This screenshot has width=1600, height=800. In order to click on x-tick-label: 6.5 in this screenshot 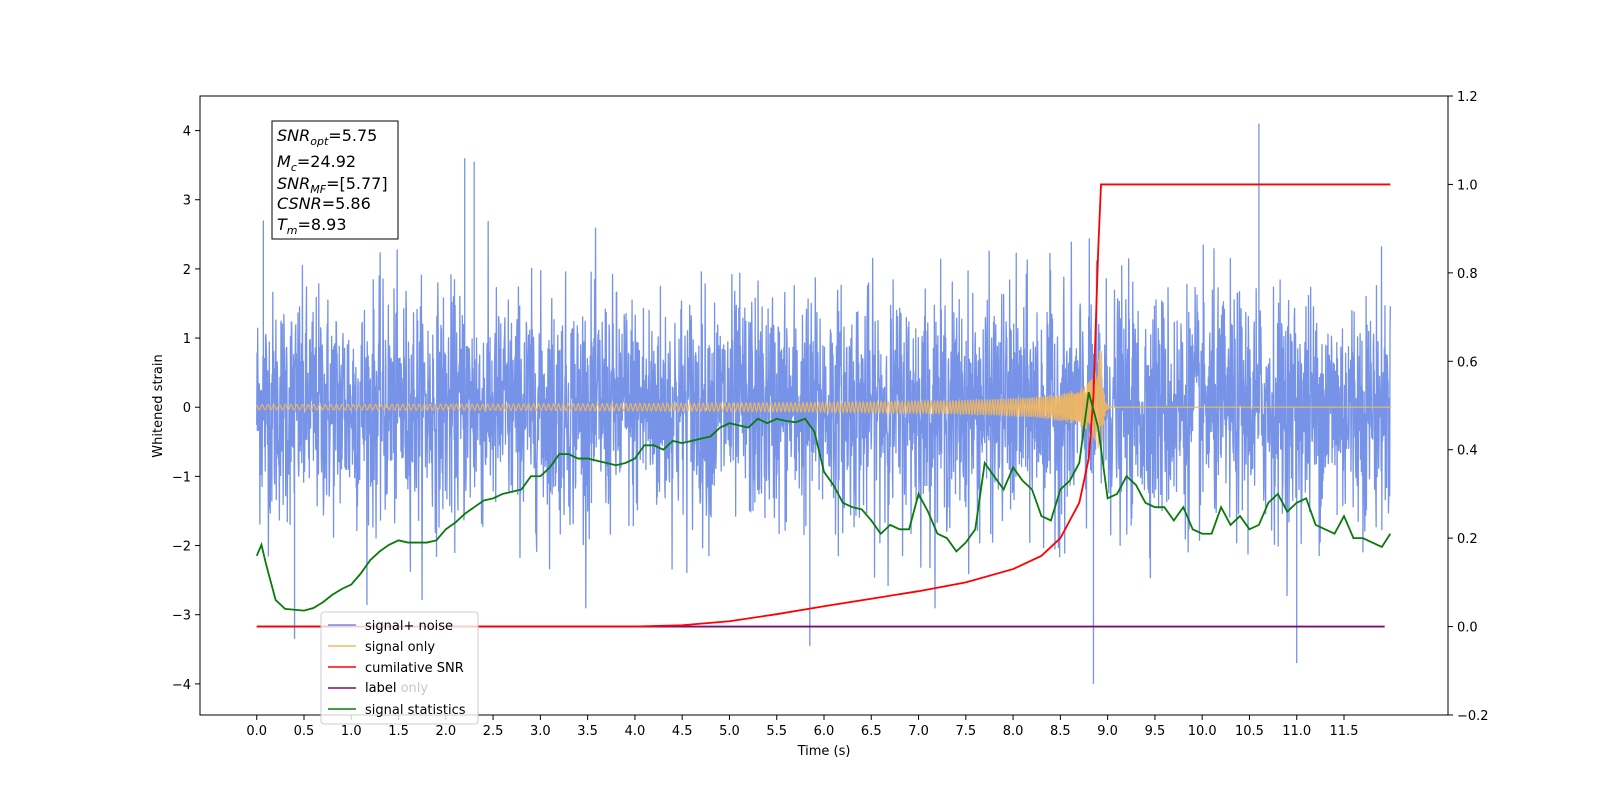, I will do `click(871, 731)`.